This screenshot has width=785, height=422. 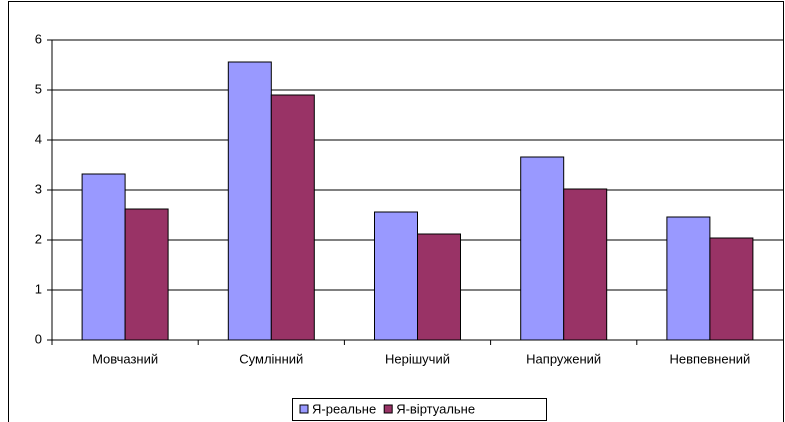 What do you see at coordinates (709, 358) in the screenshot?
I see `x-tick-label: Невпевнений` at bounding box center [709, 358].